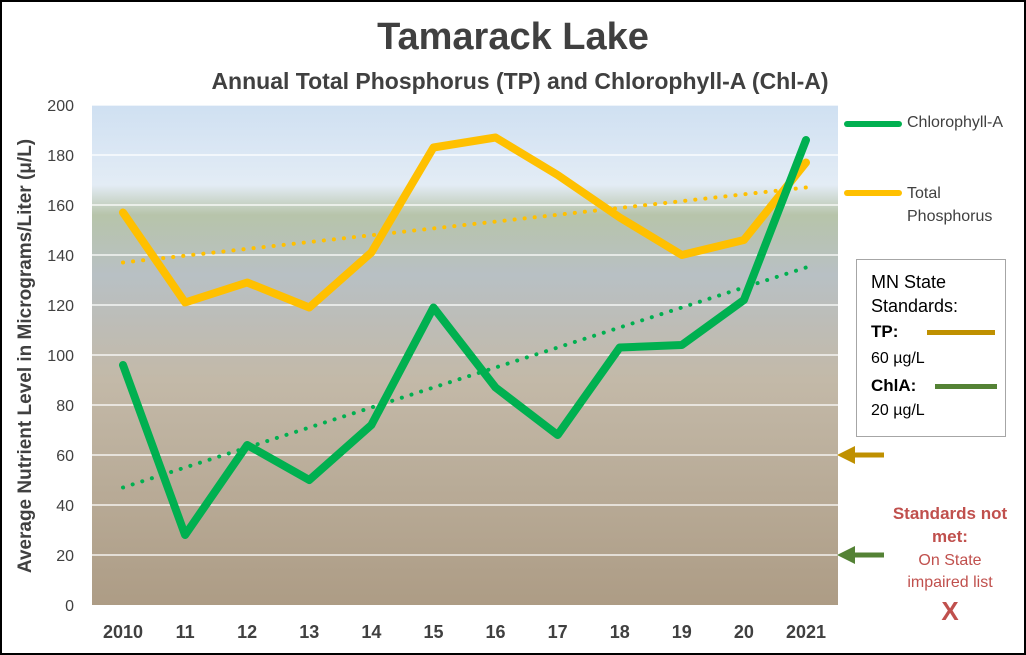 The image size is (1026, 655). I want to click on y-tick-label-0: 0, so click(69, 606).